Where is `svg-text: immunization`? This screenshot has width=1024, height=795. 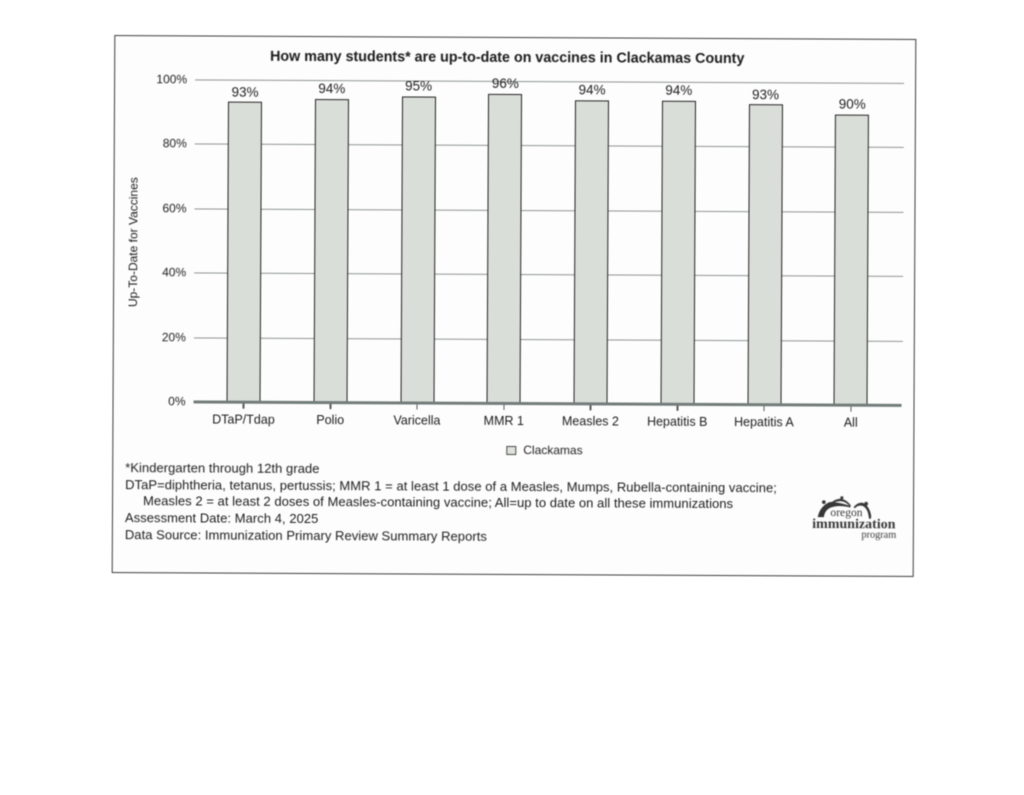
svg-text: immunization is located at coordinates (854, 524).